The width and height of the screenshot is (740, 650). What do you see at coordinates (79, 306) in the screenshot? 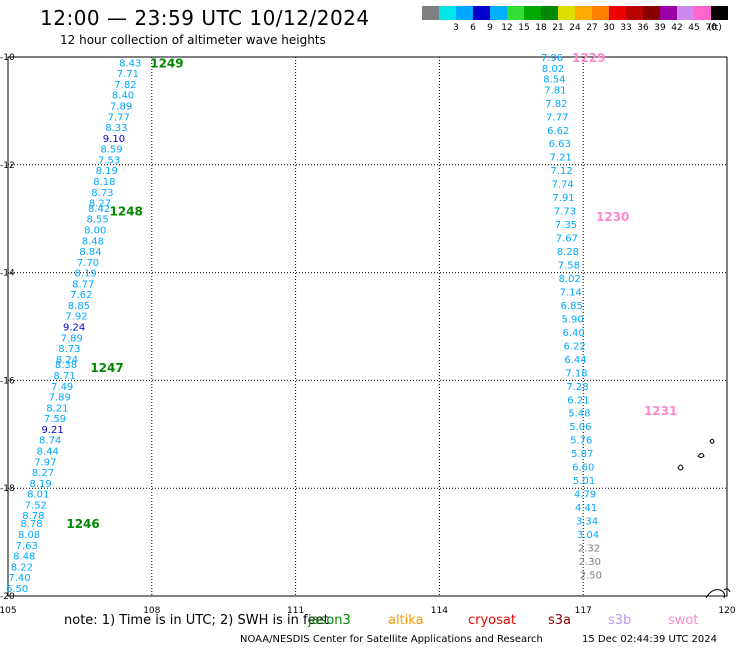
I see `swh-data-label: 8.85` at bounding box center [79, 306].